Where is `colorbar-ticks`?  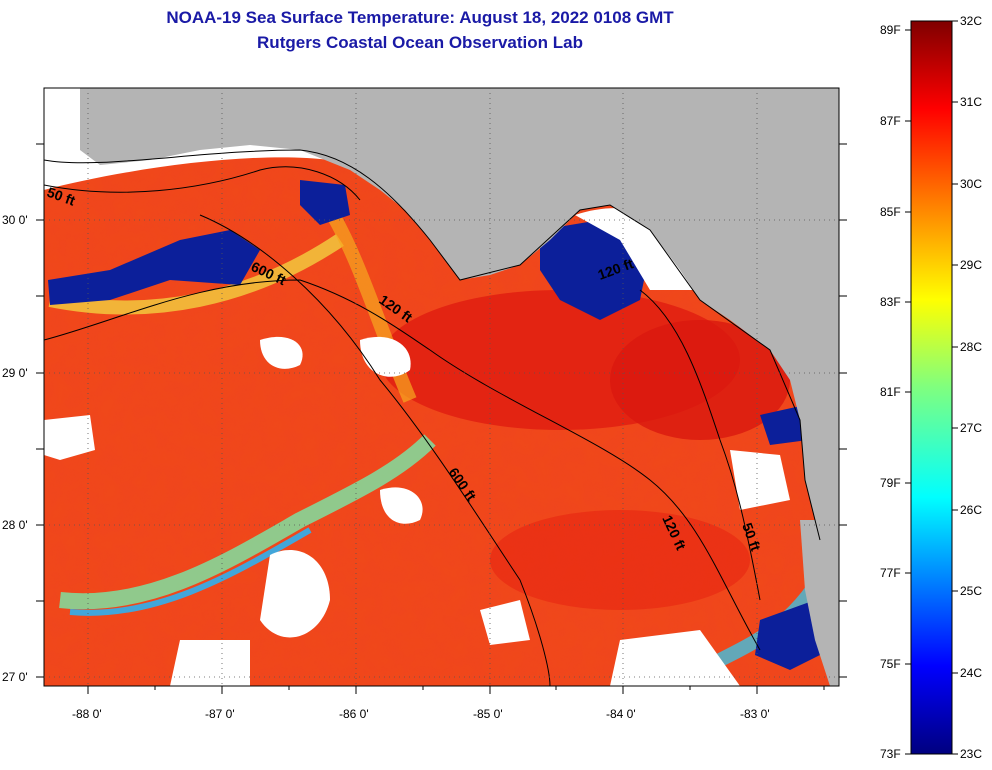
colorbar-ticks is located at coordinates (931, 387).